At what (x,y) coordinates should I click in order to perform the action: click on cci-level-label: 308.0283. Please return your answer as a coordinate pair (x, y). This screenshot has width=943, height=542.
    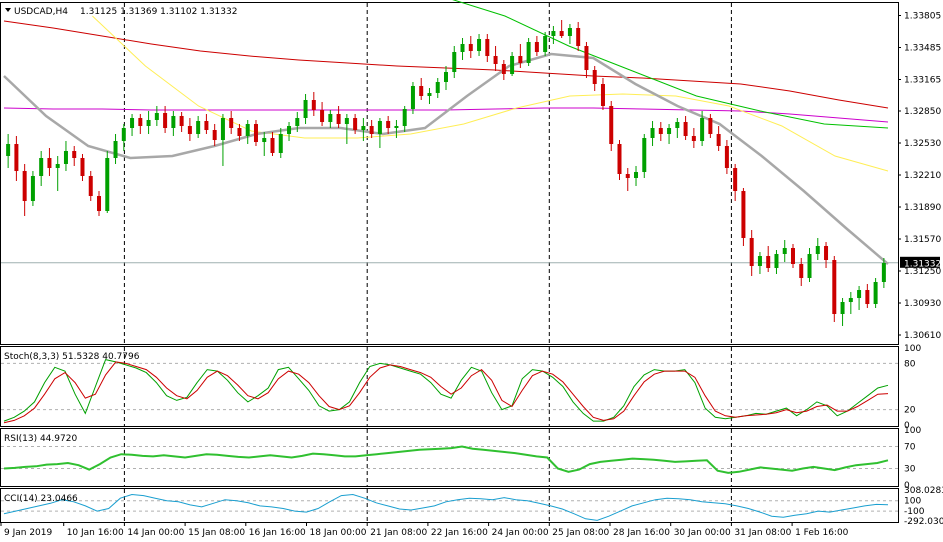
    Looking at the image, I should click on (923, 491).